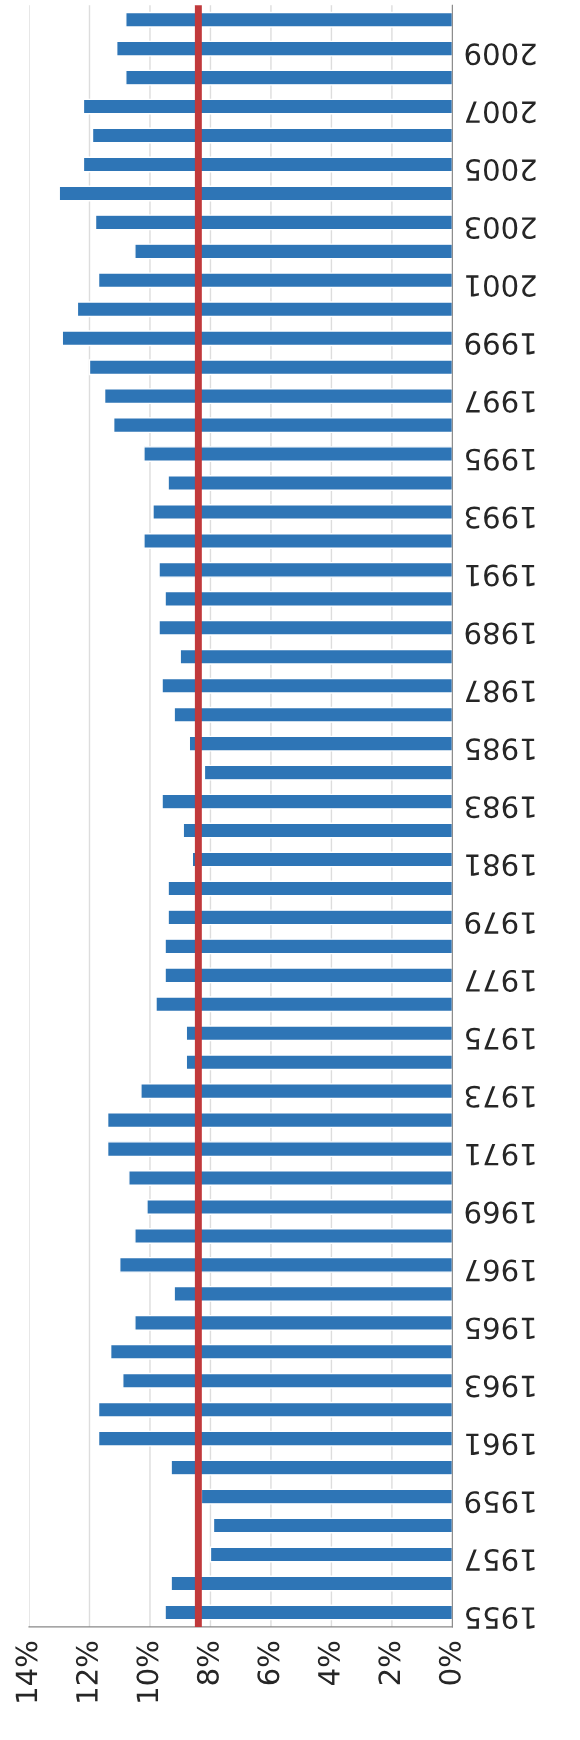 This screenshot has height=1740, width=580. Describe the element at coordinates (207, 1663) in the screenshot. I see `x-tick-label: 8%` at that location.